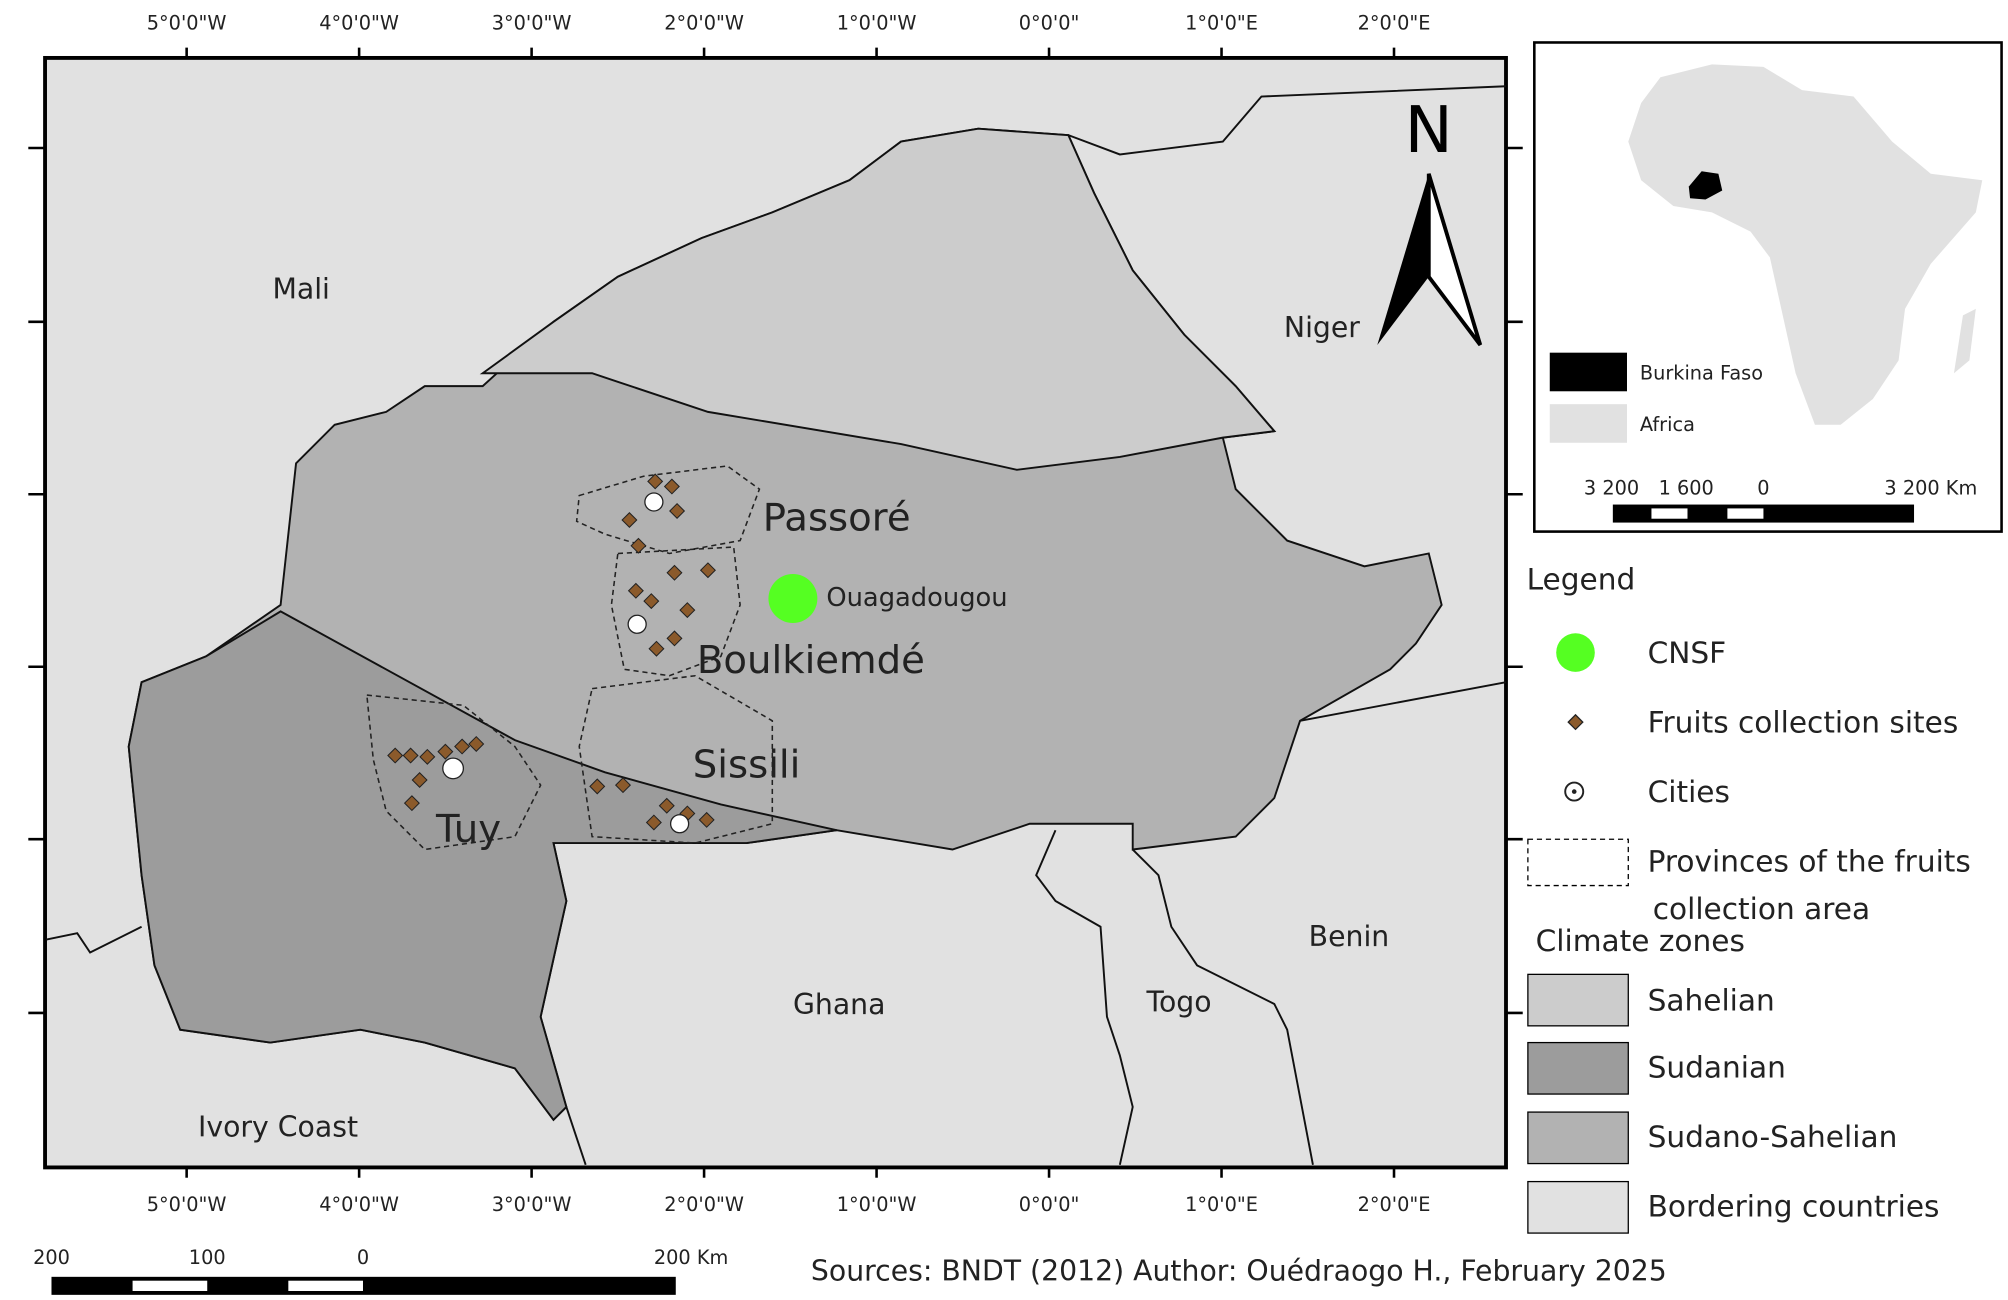 Image resolution: width=2008 pixels, height=1300 pixels. I want to click on climate-label: Sahelian, so click(1711, 1000).